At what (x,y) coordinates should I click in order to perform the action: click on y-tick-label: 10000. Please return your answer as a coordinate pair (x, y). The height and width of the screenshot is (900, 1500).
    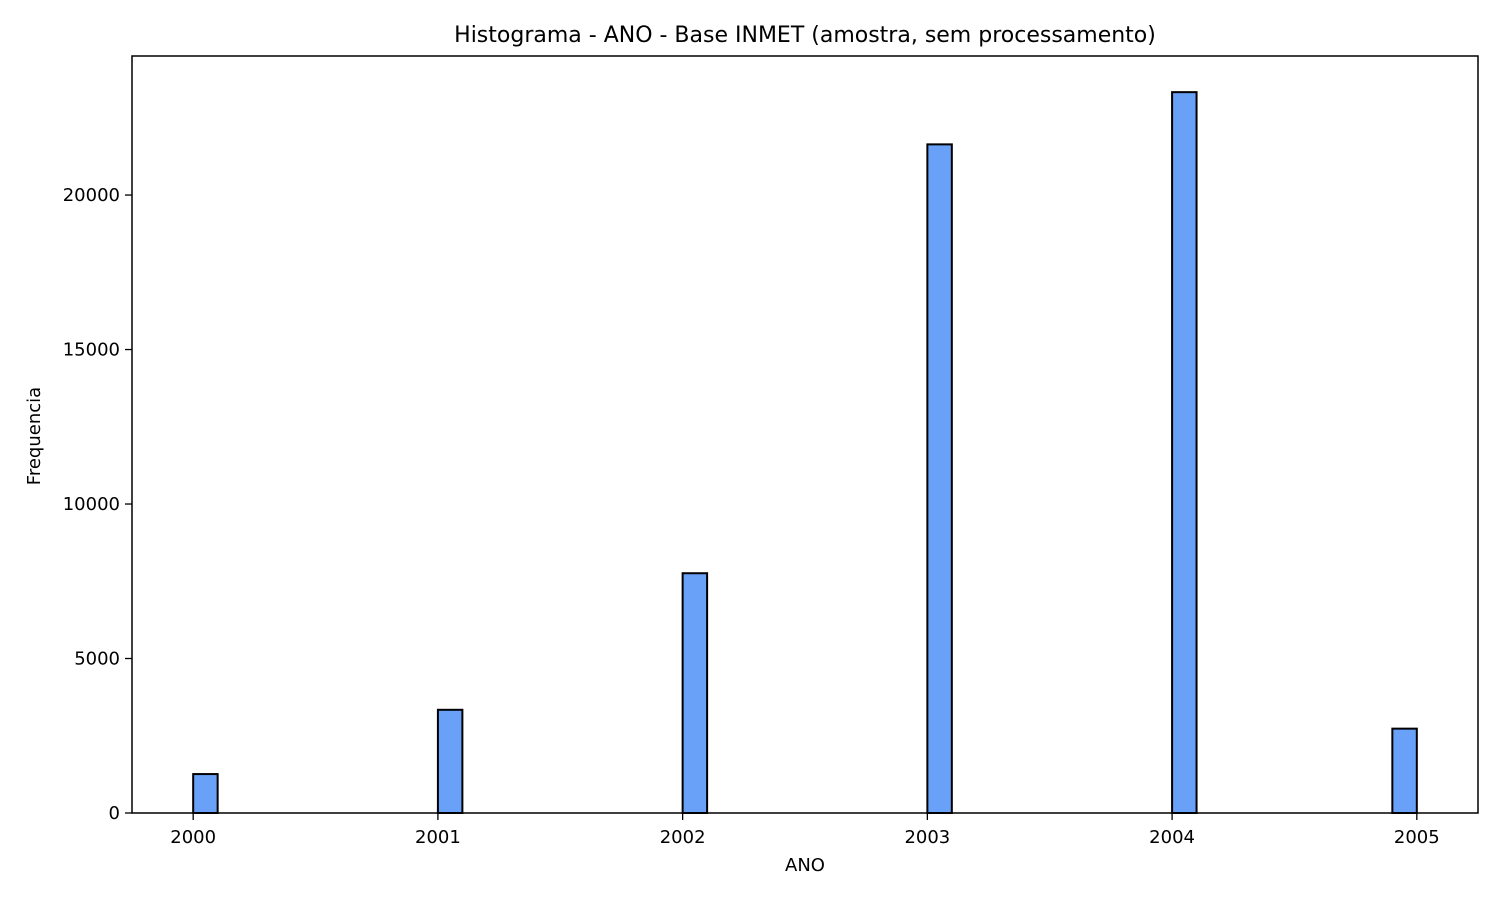
    Looking at the image, I should click on (91, 504).